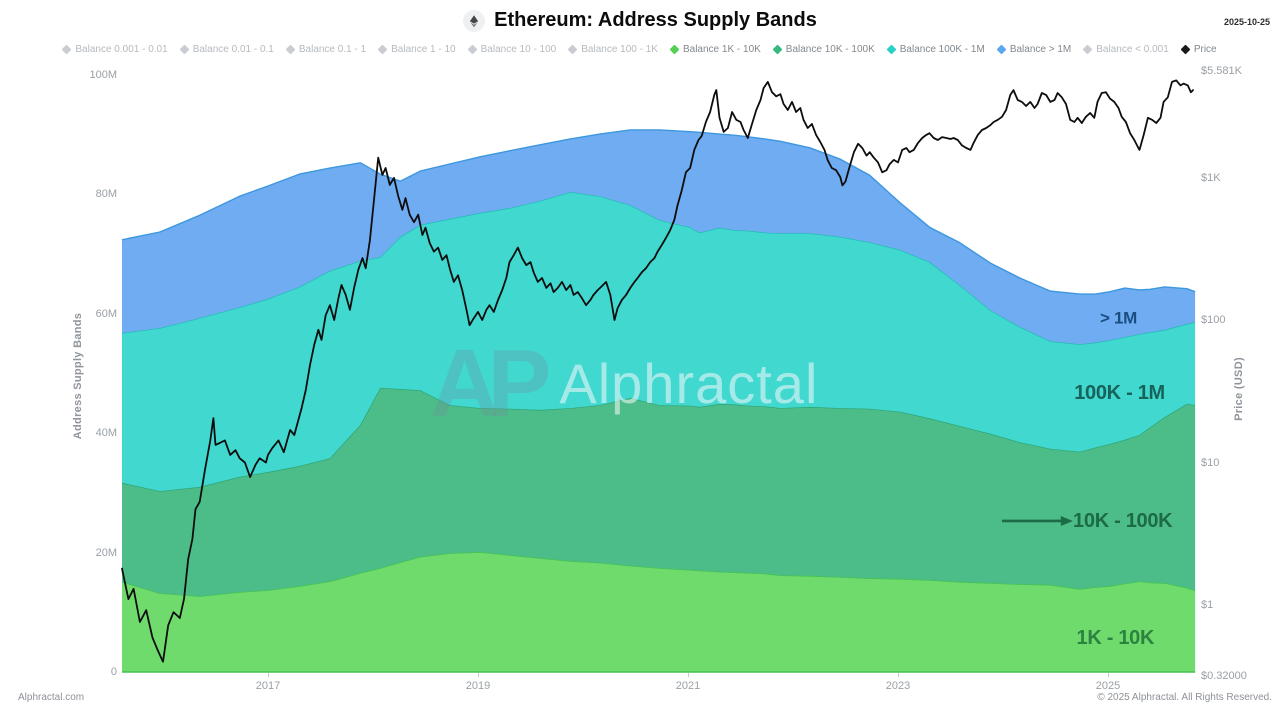 The height and width of the screenshot is (720, 1280). What do you see at coordinates (268, 686) in the screenshot?
I see `x-tick-label: 2017` at bounding box center [268, 686].